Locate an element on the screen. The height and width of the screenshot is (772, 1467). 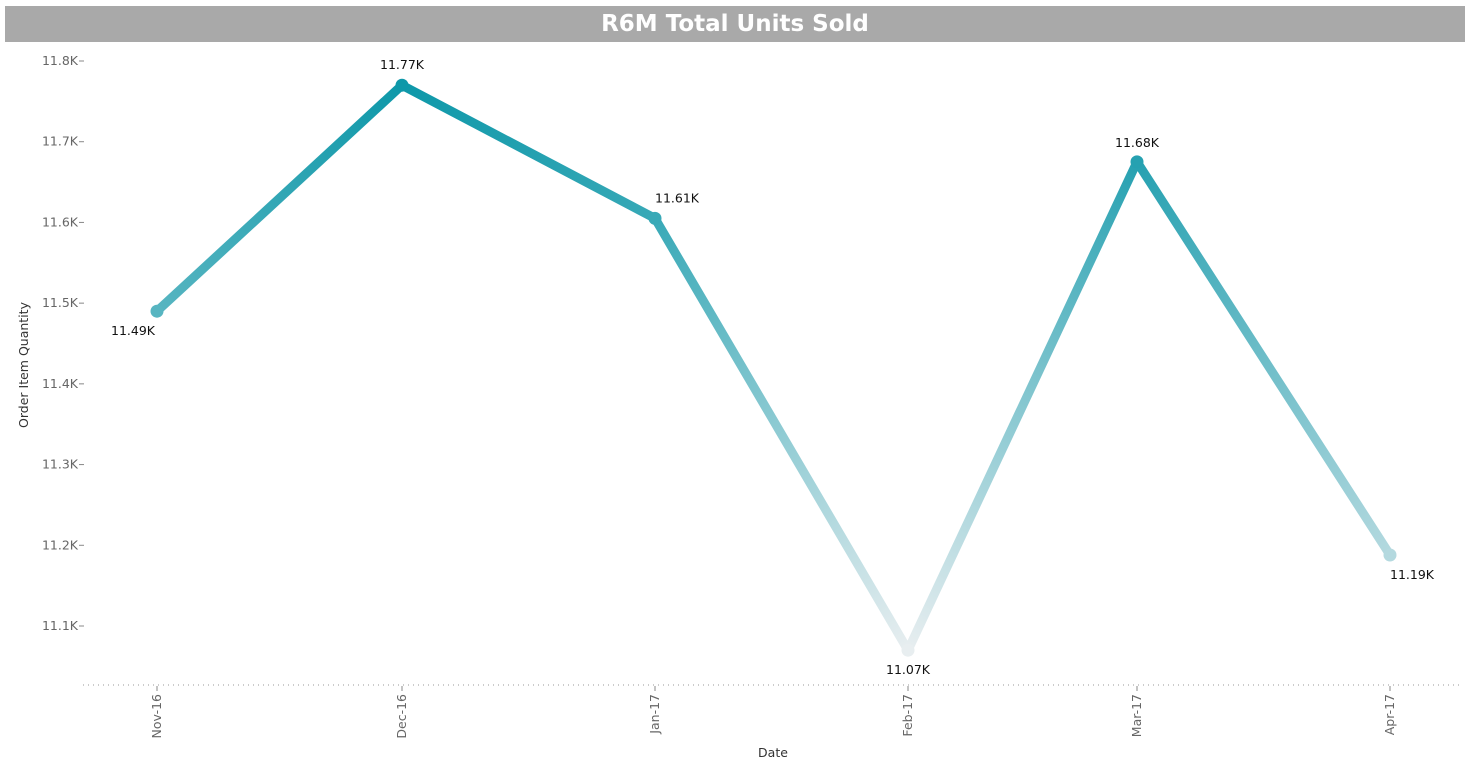
chart-title: R6M Total Units Sold is located at coordinates (735, 24).